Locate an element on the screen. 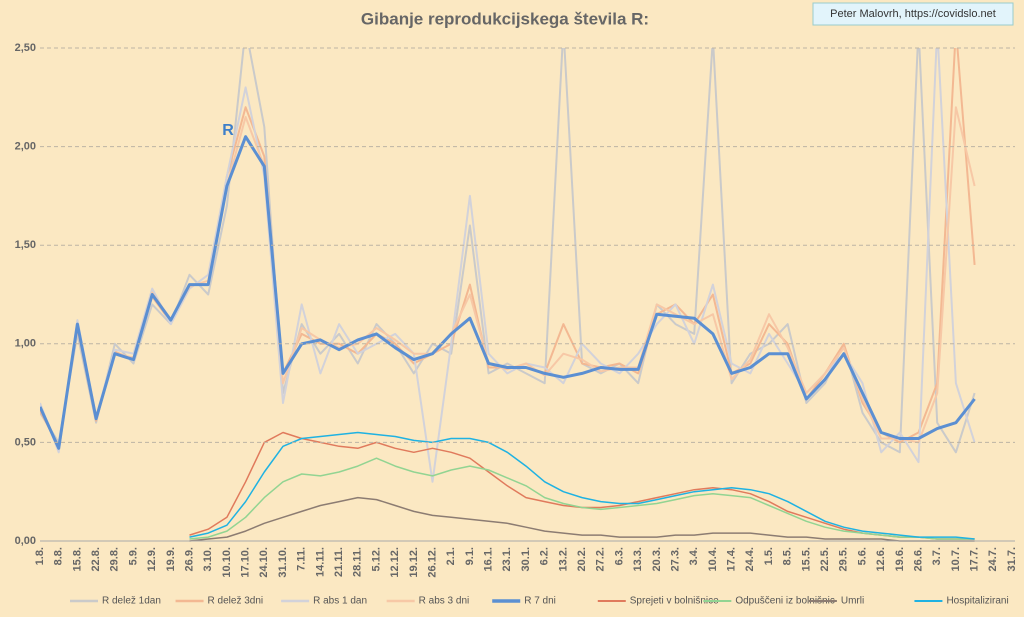 This screenshot has height=617, width=1024. x-tick-label: 5.12. is located at coordinates (376, 559).